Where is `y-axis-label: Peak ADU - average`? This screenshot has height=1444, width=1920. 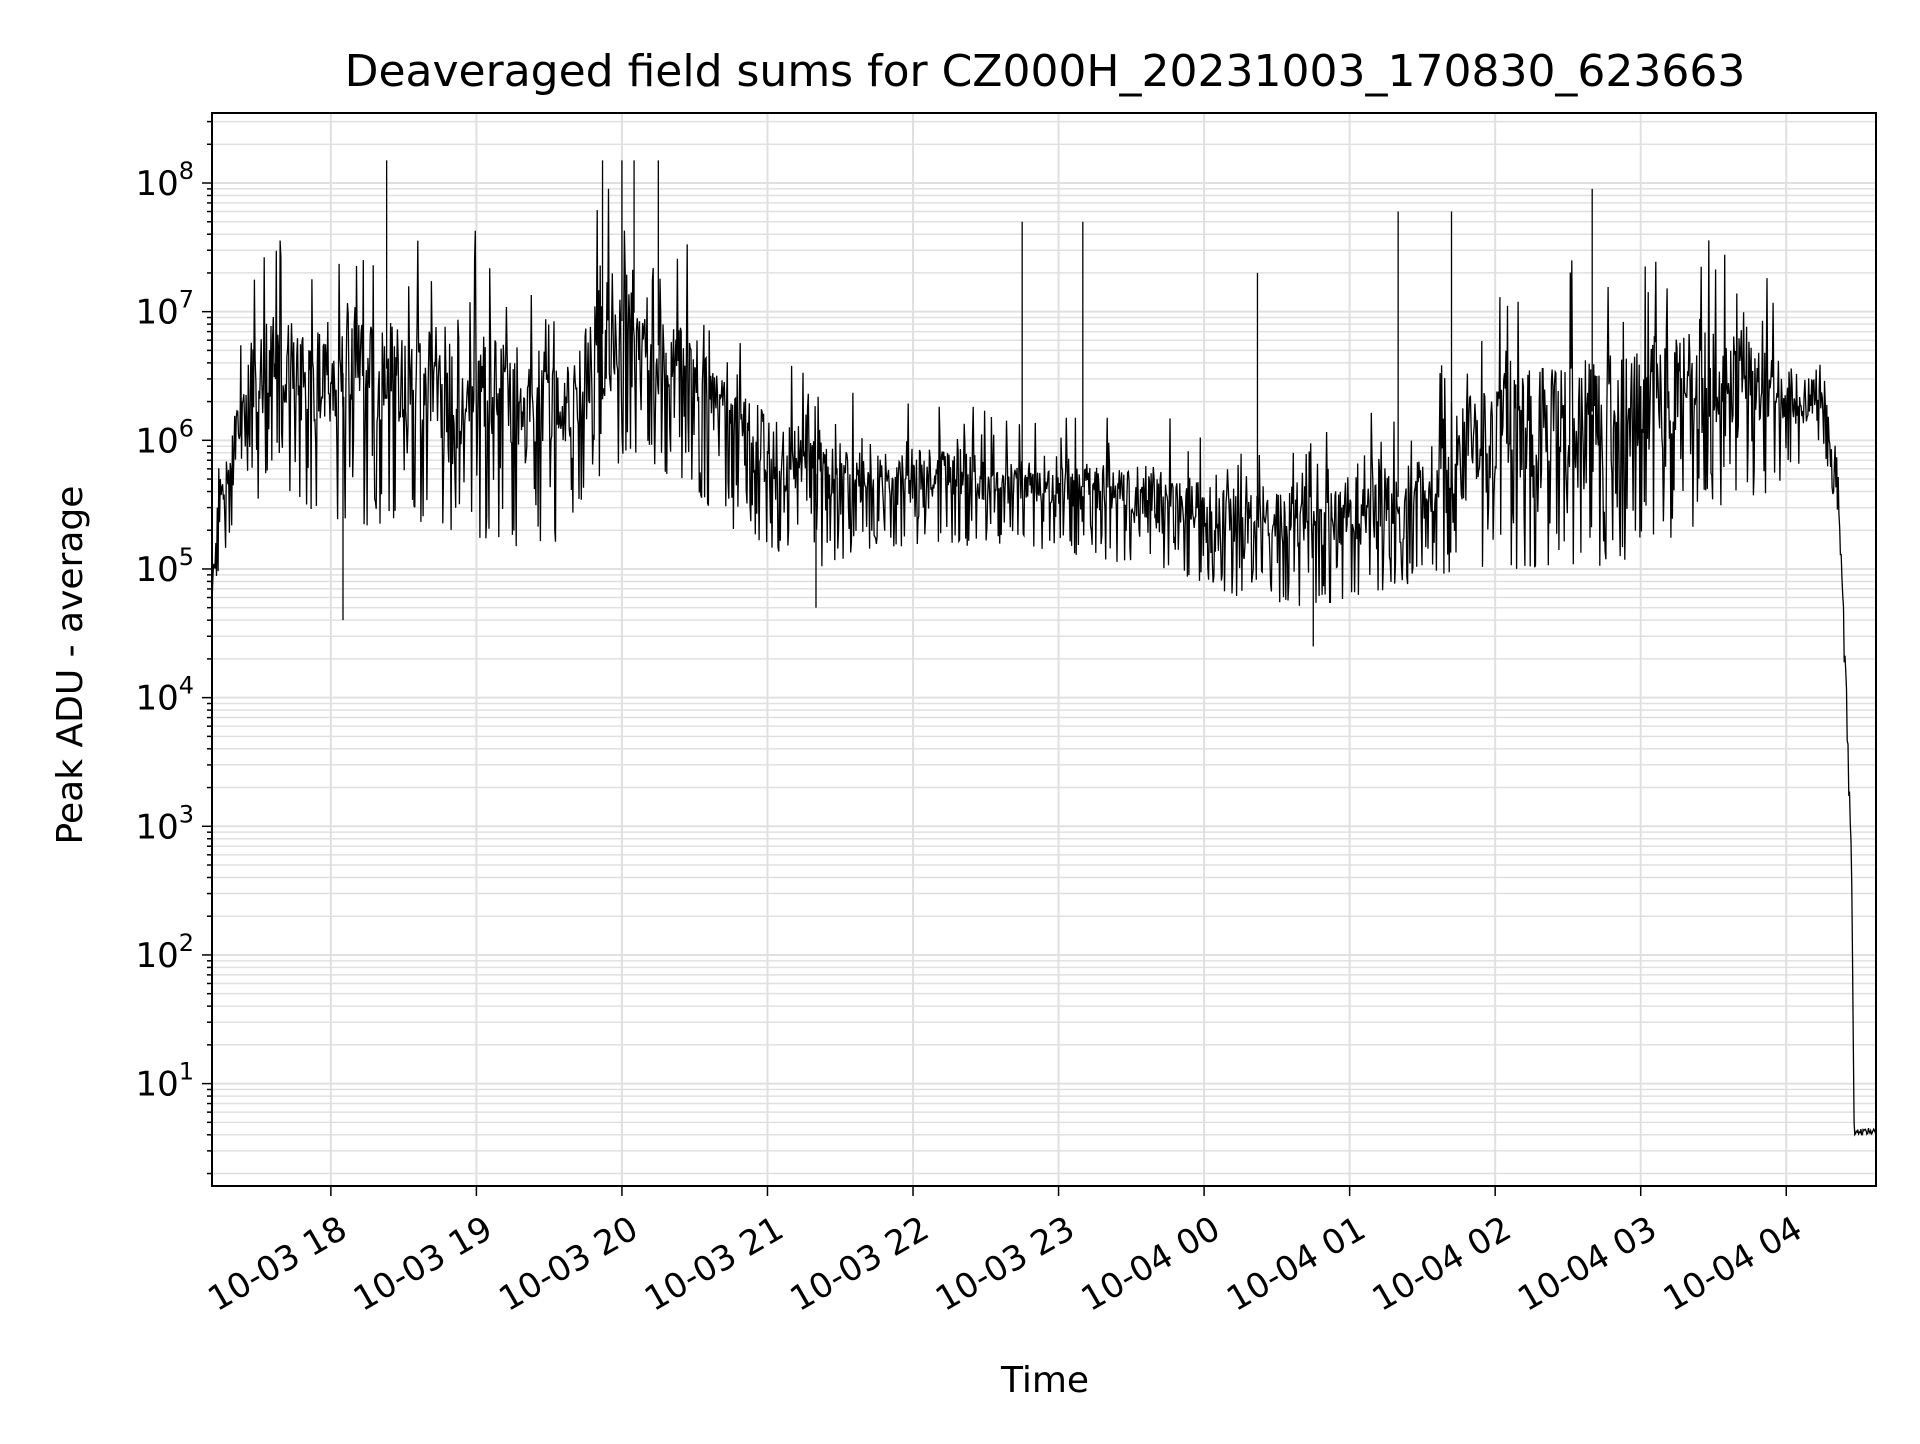 y-axis-label: Peak ADU - average is located at coordinates (70, 665).